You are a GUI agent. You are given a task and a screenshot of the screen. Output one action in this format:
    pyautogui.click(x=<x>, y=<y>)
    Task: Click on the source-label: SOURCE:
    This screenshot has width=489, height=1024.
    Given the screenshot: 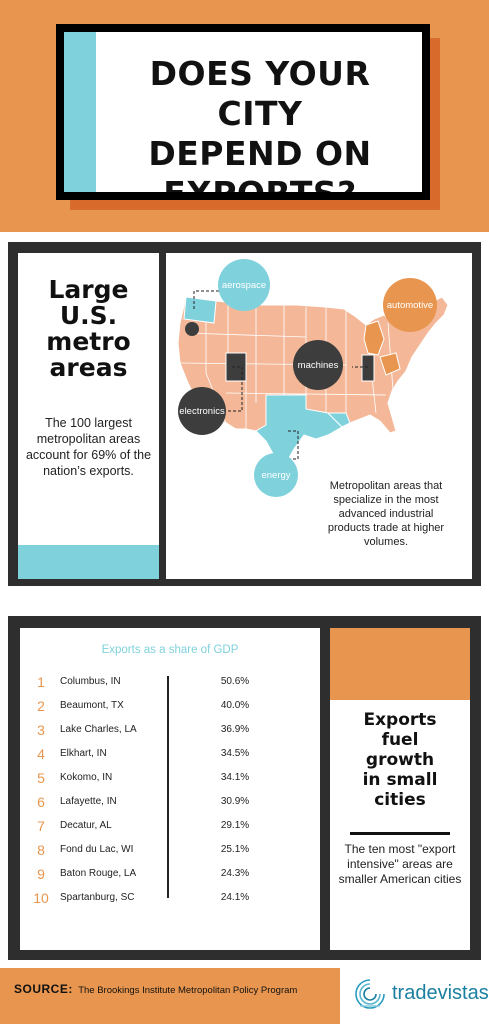 What is the action you would take?
    pyautogui.click(x=43, y=989)
    